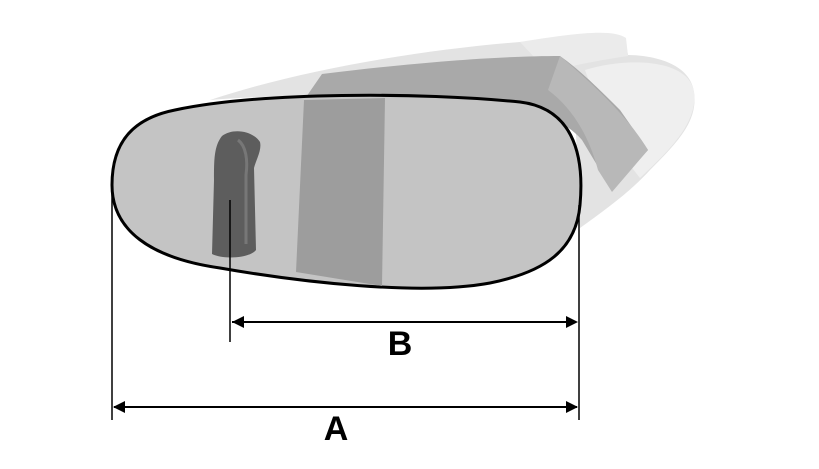 This screenshot has width=819, height=469. I want to click on dimension-b-arrowhead-left, so click(238, 322).